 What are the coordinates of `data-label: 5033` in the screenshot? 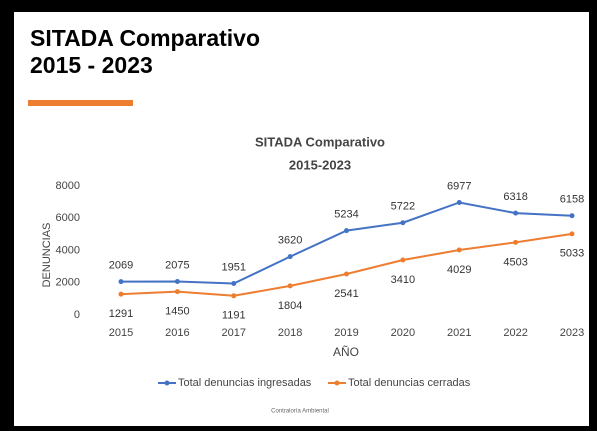 It's located at (572, 254).